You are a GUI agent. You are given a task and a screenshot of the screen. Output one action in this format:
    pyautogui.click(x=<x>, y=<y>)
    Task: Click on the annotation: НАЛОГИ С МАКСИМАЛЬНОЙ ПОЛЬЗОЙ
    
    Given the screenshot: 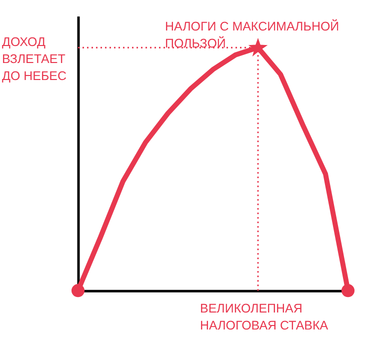 What is the action you would take?
    pyautogui.click(x=252, y=34)
    